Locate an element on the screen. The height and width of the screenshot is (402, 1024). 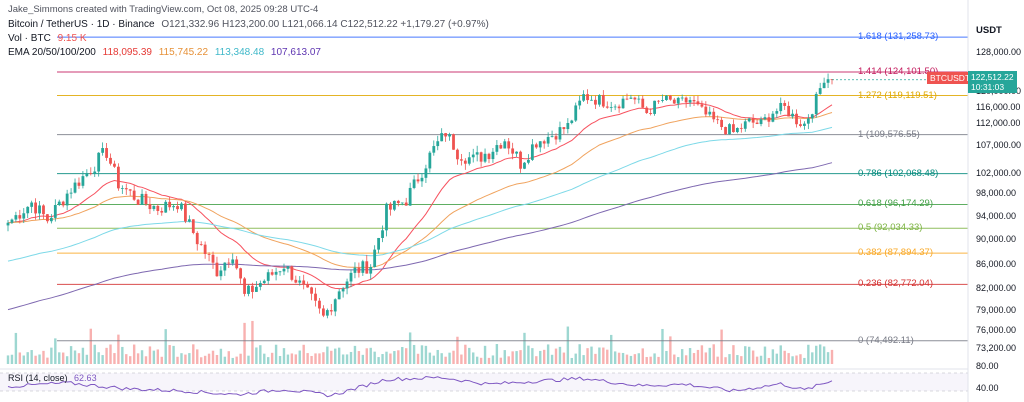
price-tick: 98,000.00 is located at coordinates (996, 193).